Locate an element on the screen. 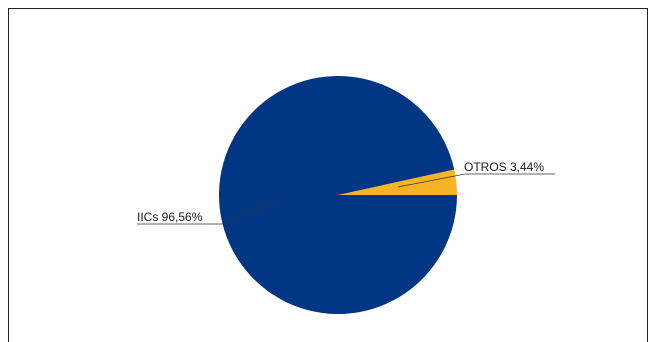  pie-slice-otros is located at coordinates (397, 182).